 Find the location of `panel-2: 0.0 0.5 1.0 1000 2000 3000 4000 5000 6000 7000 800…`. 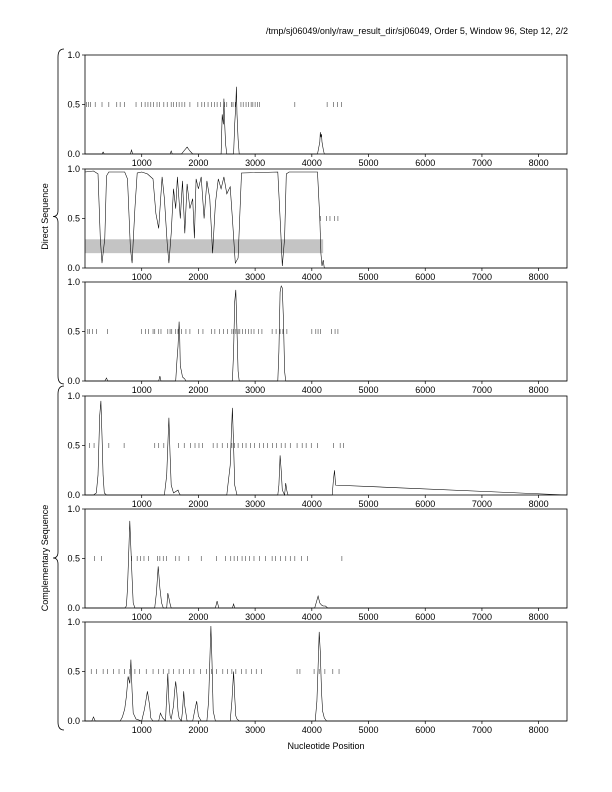

panel-2: 0.0 0.5 1.0 1000 2000 3000 4000 5000 6000 7000 800… is located at coordinates (317, 223).